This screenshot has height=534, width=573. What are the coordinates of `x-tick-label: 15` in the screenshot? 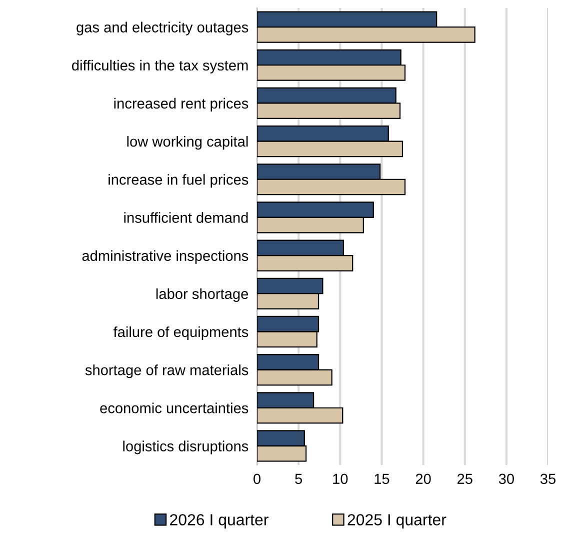 It's located at (382, 479).